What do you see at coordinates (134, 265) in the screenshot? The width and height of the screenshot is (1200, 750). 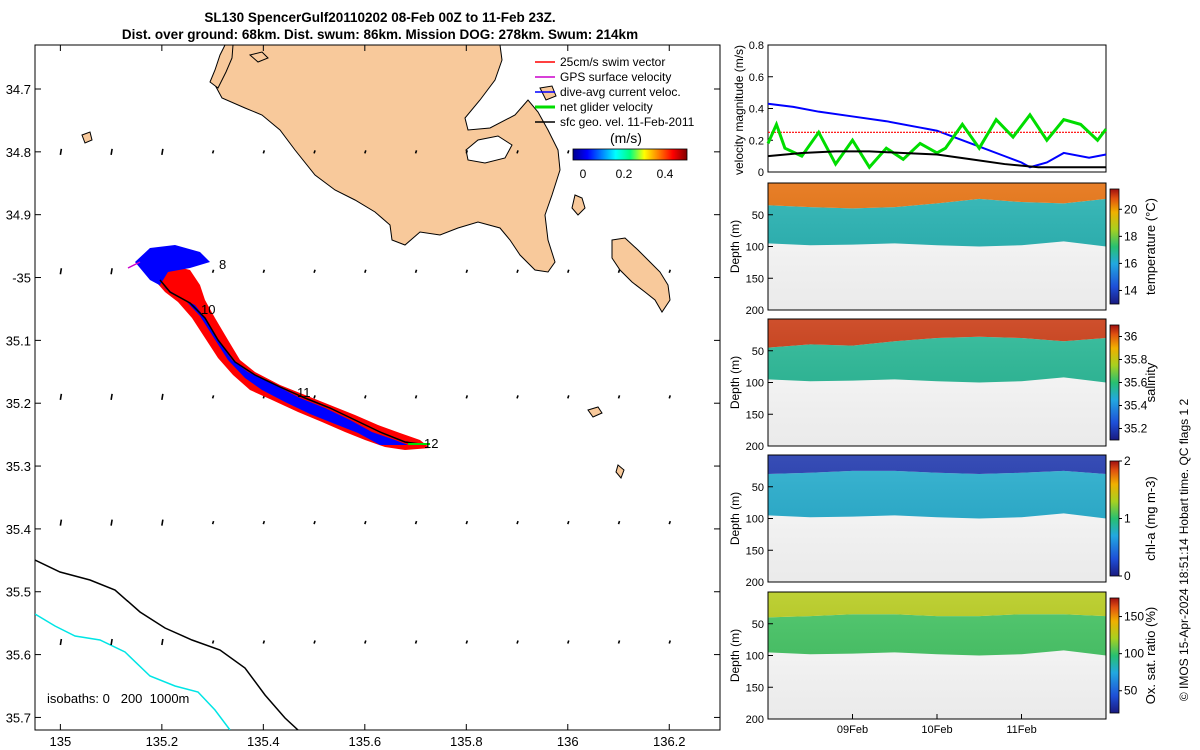 I see `gps-velocity-arrow` at bounding box center [134, 265].